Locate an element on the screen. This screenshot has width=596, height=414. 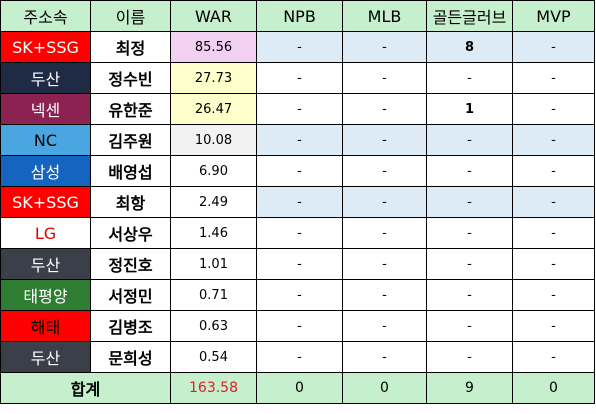
table-row: 삼성 배영섭 6.90- - - - is located at coordinates (297, 171).